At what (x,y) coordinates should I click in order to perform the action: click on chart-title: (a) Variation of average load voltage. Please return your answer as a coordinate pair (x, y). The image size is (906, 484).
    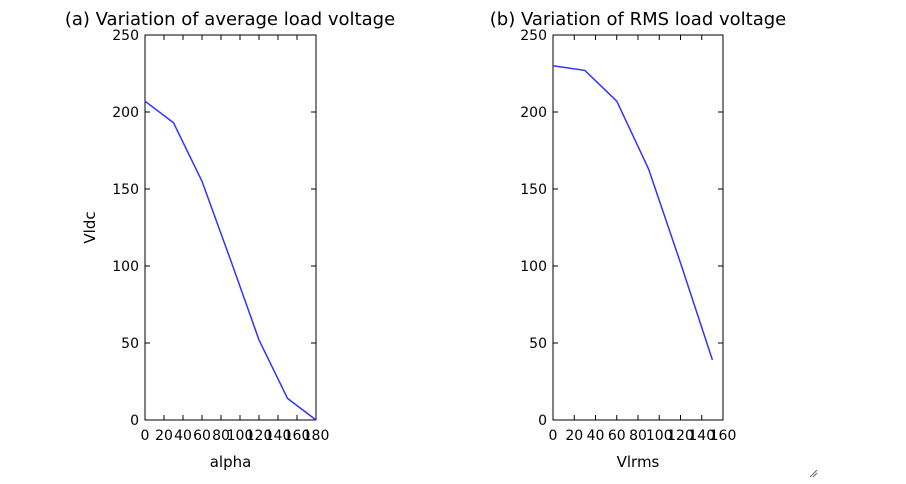
    Looking at the image, I should click on (230, 19).